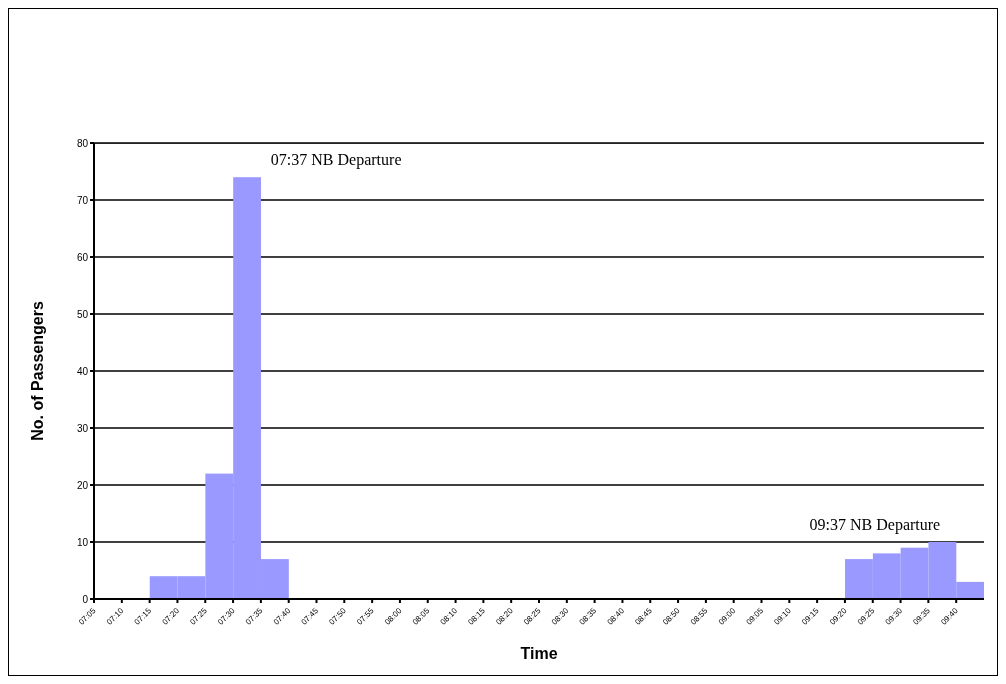 The width and height of the screenshot is (1006, 684). Describe the element at coordinates (875, 525) in the screenshot. I see `annotation: 09:37 NB Departure` at that location.